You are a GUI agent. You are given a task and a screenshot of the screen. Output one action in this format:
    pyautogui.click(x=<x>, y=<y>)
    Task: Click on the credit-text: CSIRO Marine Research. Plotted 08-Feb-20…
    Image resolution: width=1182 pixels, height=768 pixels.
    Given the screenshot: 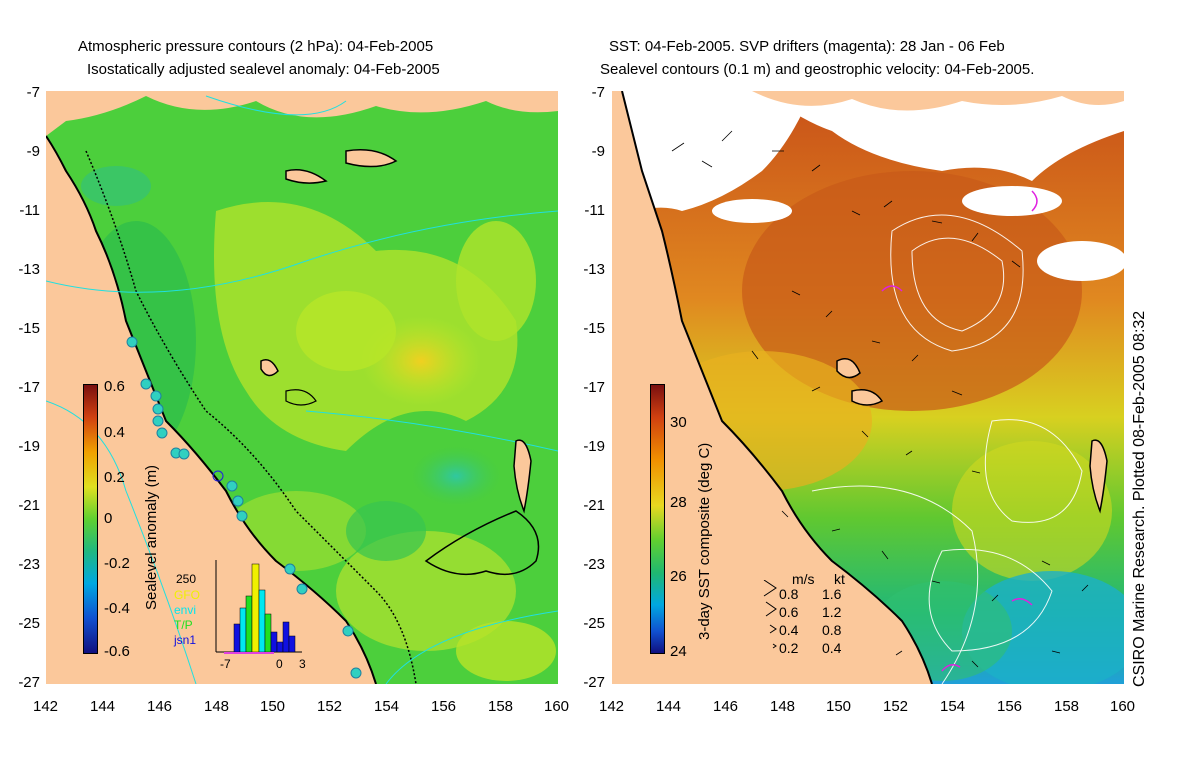 What is the action you would take?
    pyautogui.click(x=1139, y=498)
    